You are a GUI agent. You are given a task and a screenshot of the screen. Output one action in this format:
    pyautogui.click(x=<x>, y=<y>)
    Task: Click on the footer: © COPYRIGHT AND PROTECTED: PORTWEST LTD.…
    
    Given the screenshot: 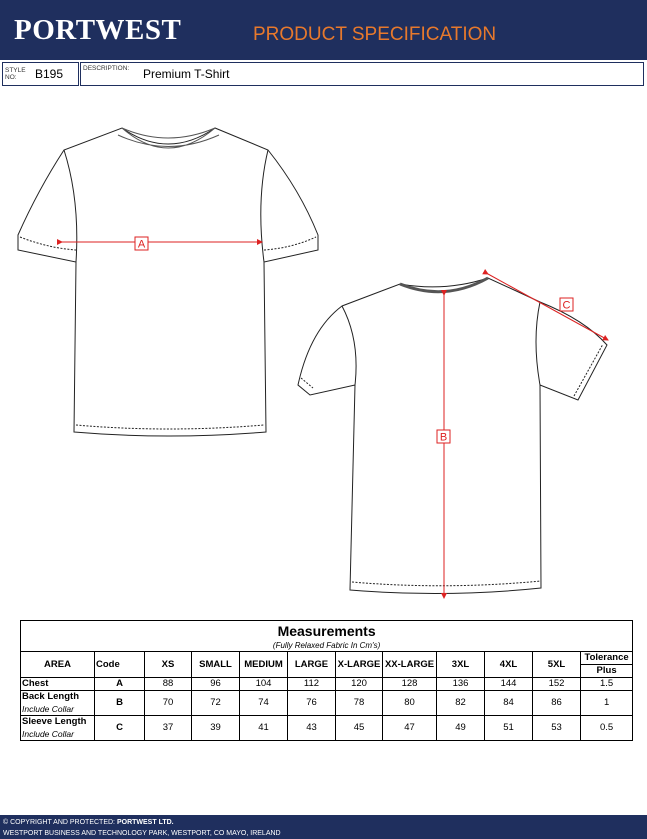 What is the action you would take?
    pyautogui.click(x=323, y=827)
    